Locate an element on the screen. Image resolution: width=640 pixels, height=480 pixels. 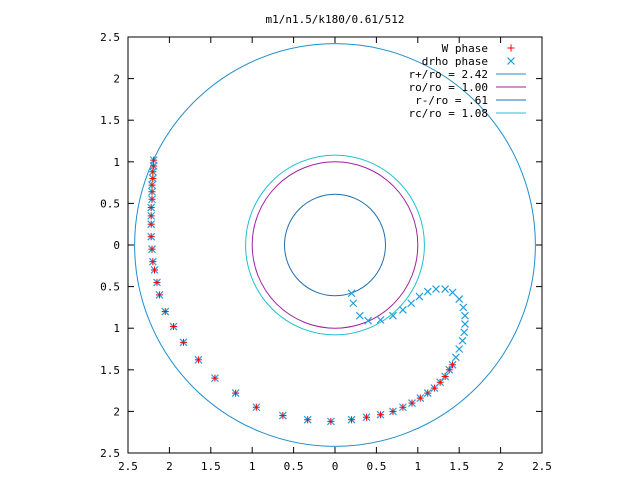
legend-label: rc/ro = 1.08 is located at coordinates (448, 113).